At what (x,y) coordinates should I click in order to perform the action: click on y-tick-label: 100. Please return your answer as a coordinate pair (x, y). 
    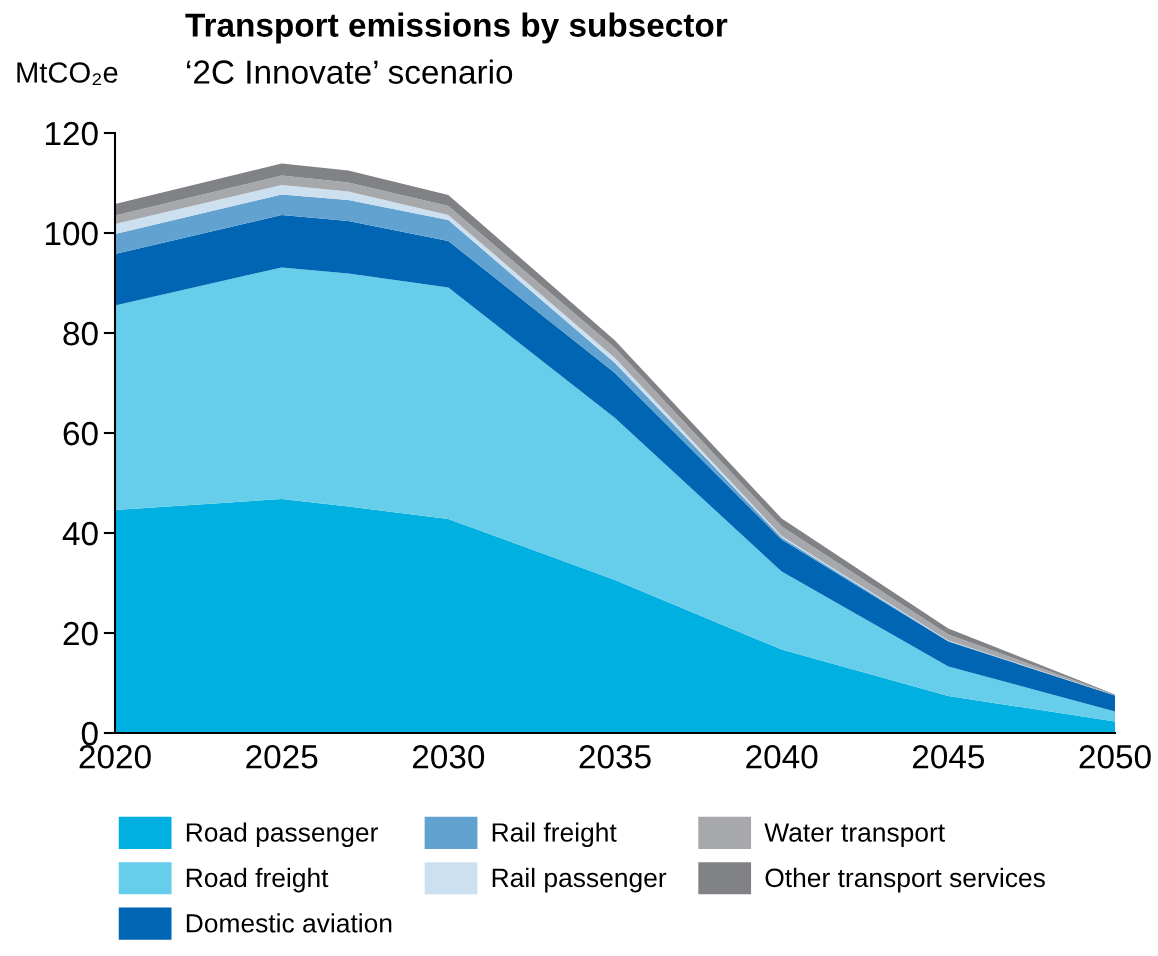
    Looking at the image, I should click on (71, 233).